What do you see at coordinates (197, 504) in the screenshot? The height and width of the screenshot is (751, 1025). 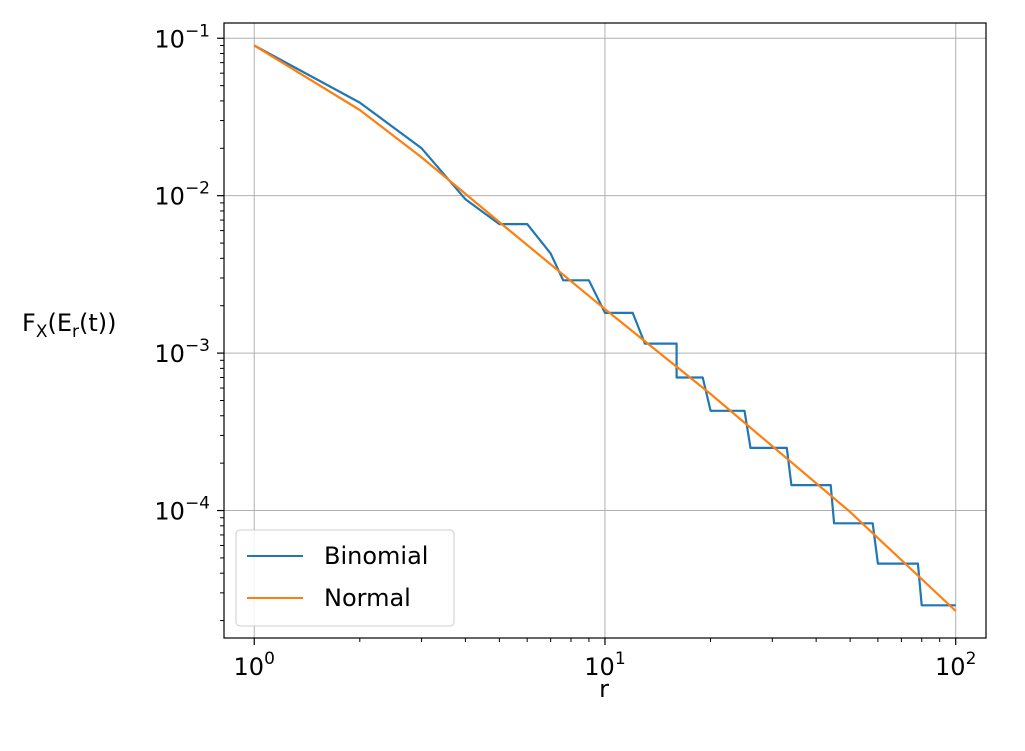 I see `y-tick-label-exponent: −4` at bounding box center [197, 504].